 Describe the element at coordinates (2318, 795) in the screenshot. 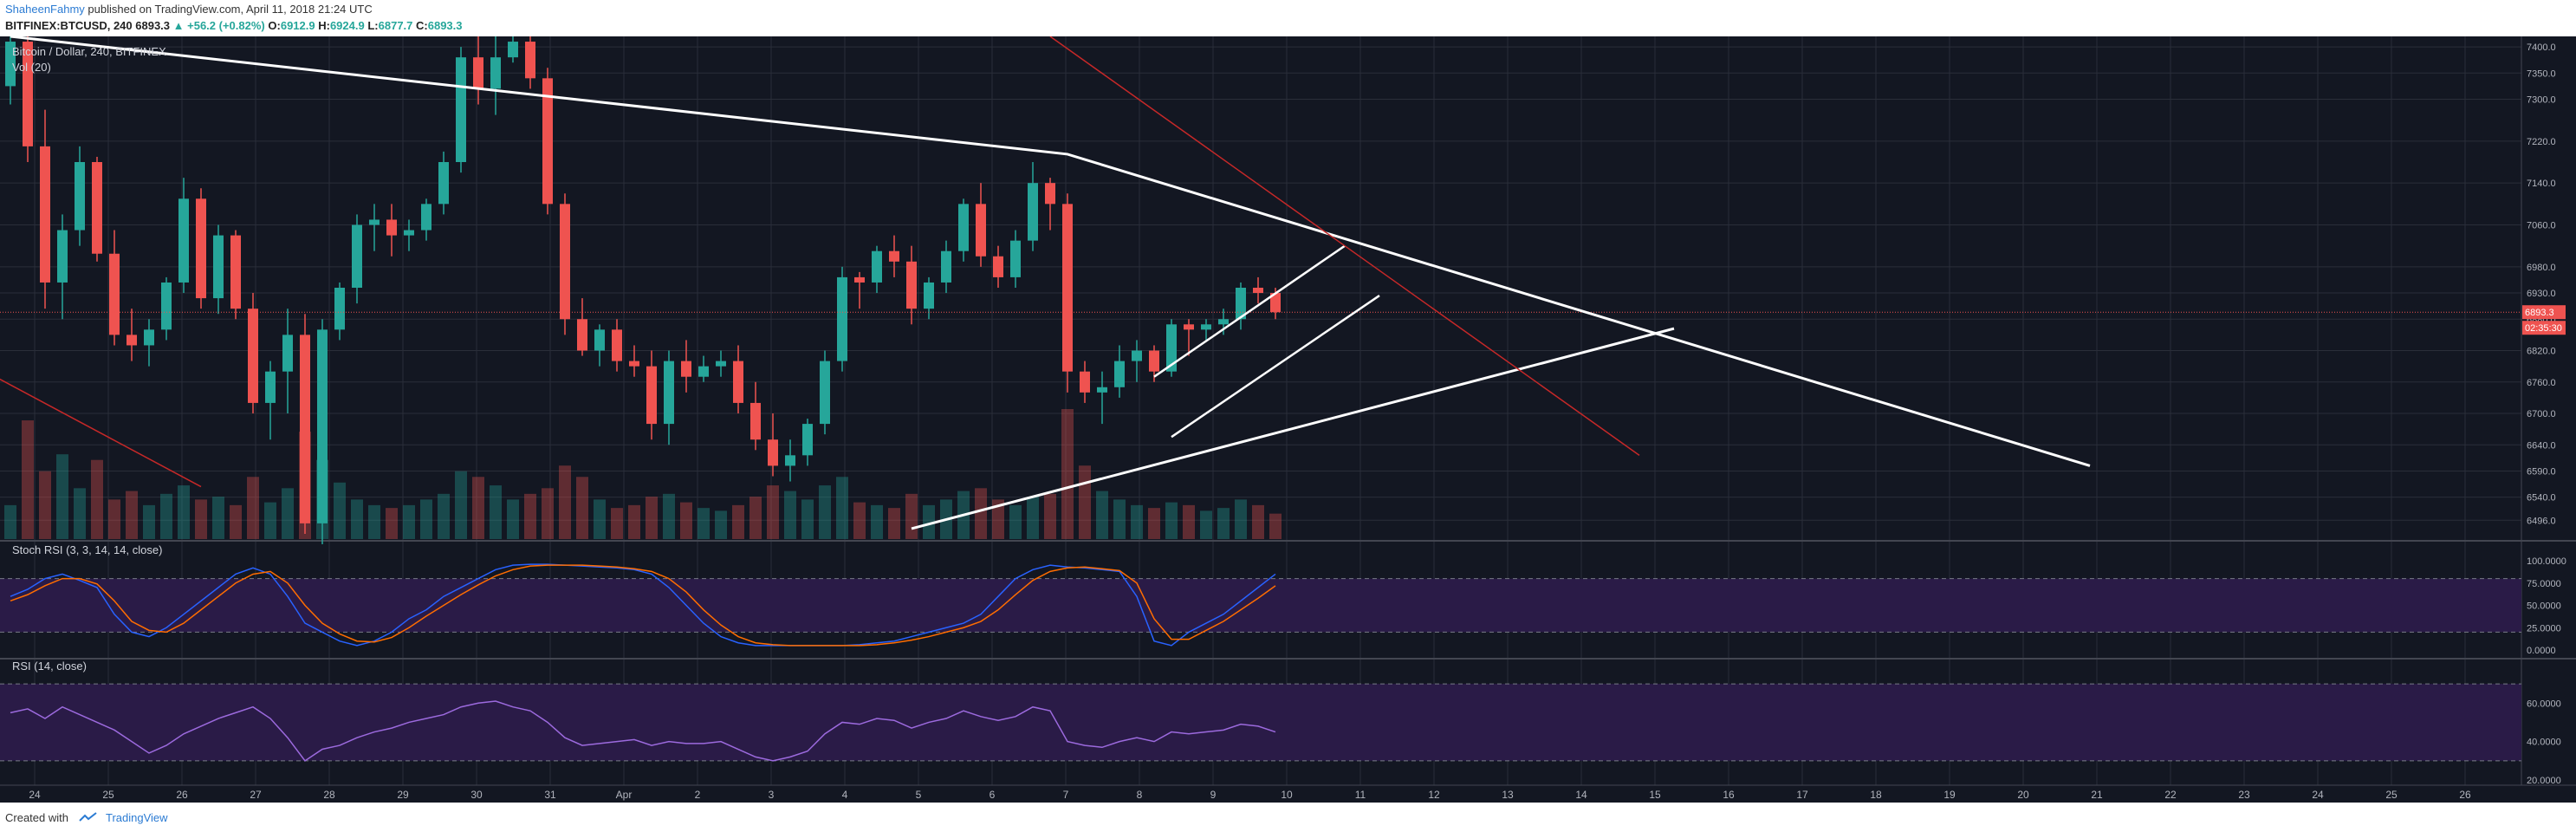

I see `time-tick-label: 24` at that location.